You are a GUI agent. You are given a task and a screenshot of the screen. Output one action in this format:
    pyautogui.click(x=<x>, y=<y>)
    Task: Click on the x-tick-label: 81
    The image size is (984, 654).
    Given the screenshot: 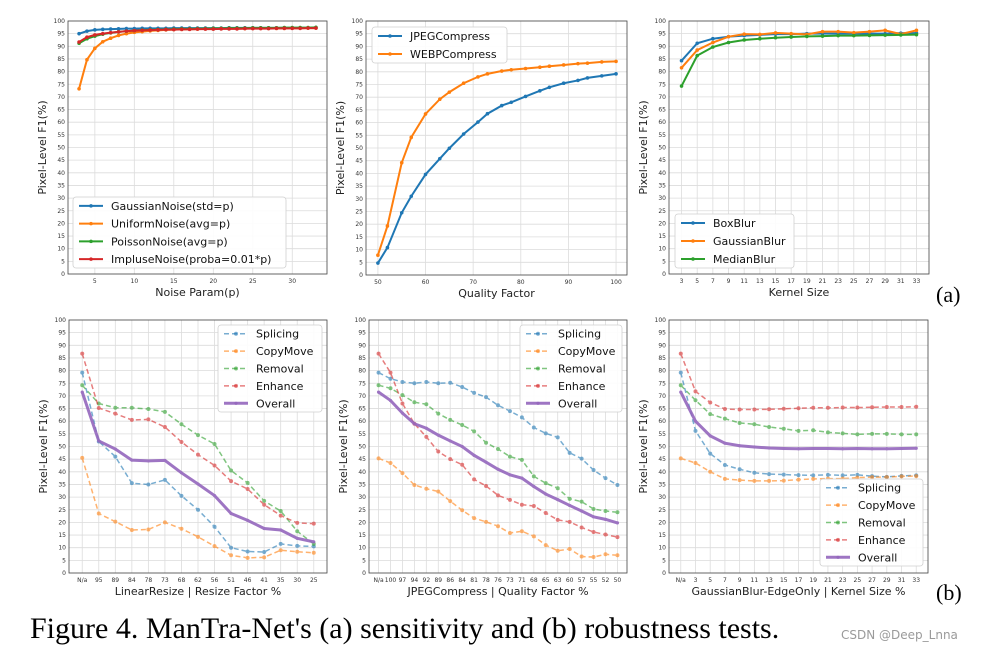 What is the action you would take?
    pyautogui.click(x=474, y=580)
    